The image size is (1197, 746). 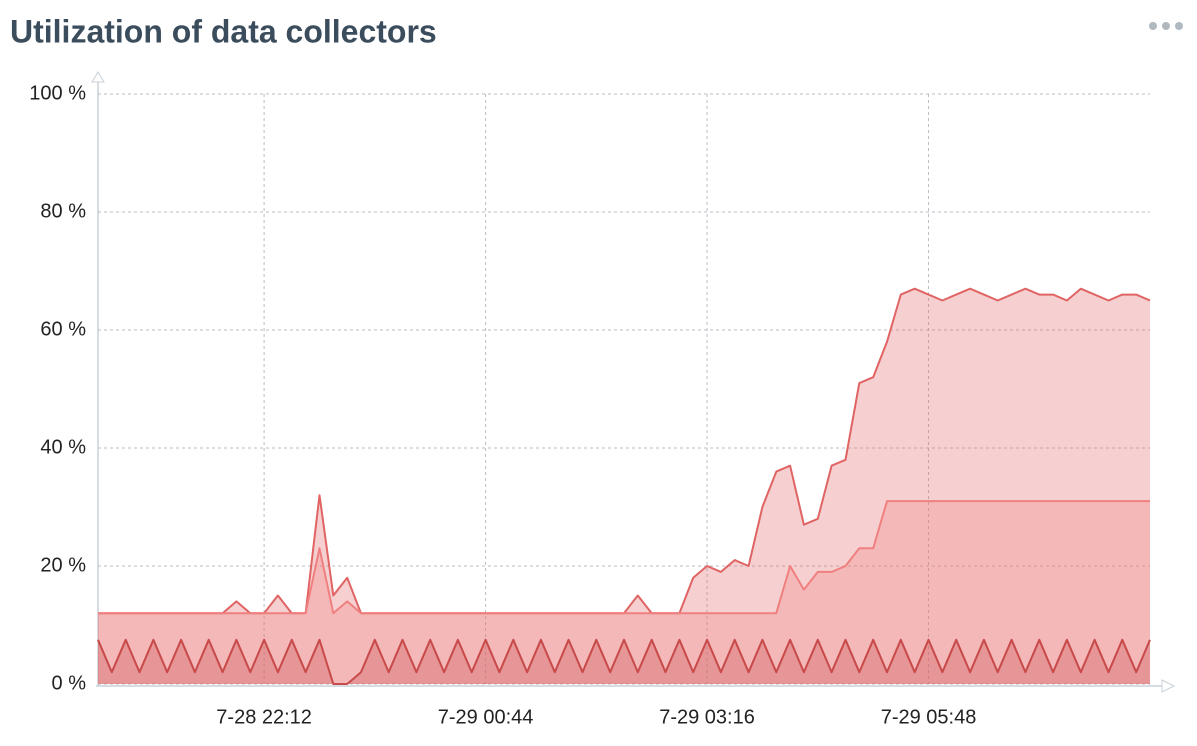 I want to click on y-tick-label: 40 %, so click(x=63, y=447).